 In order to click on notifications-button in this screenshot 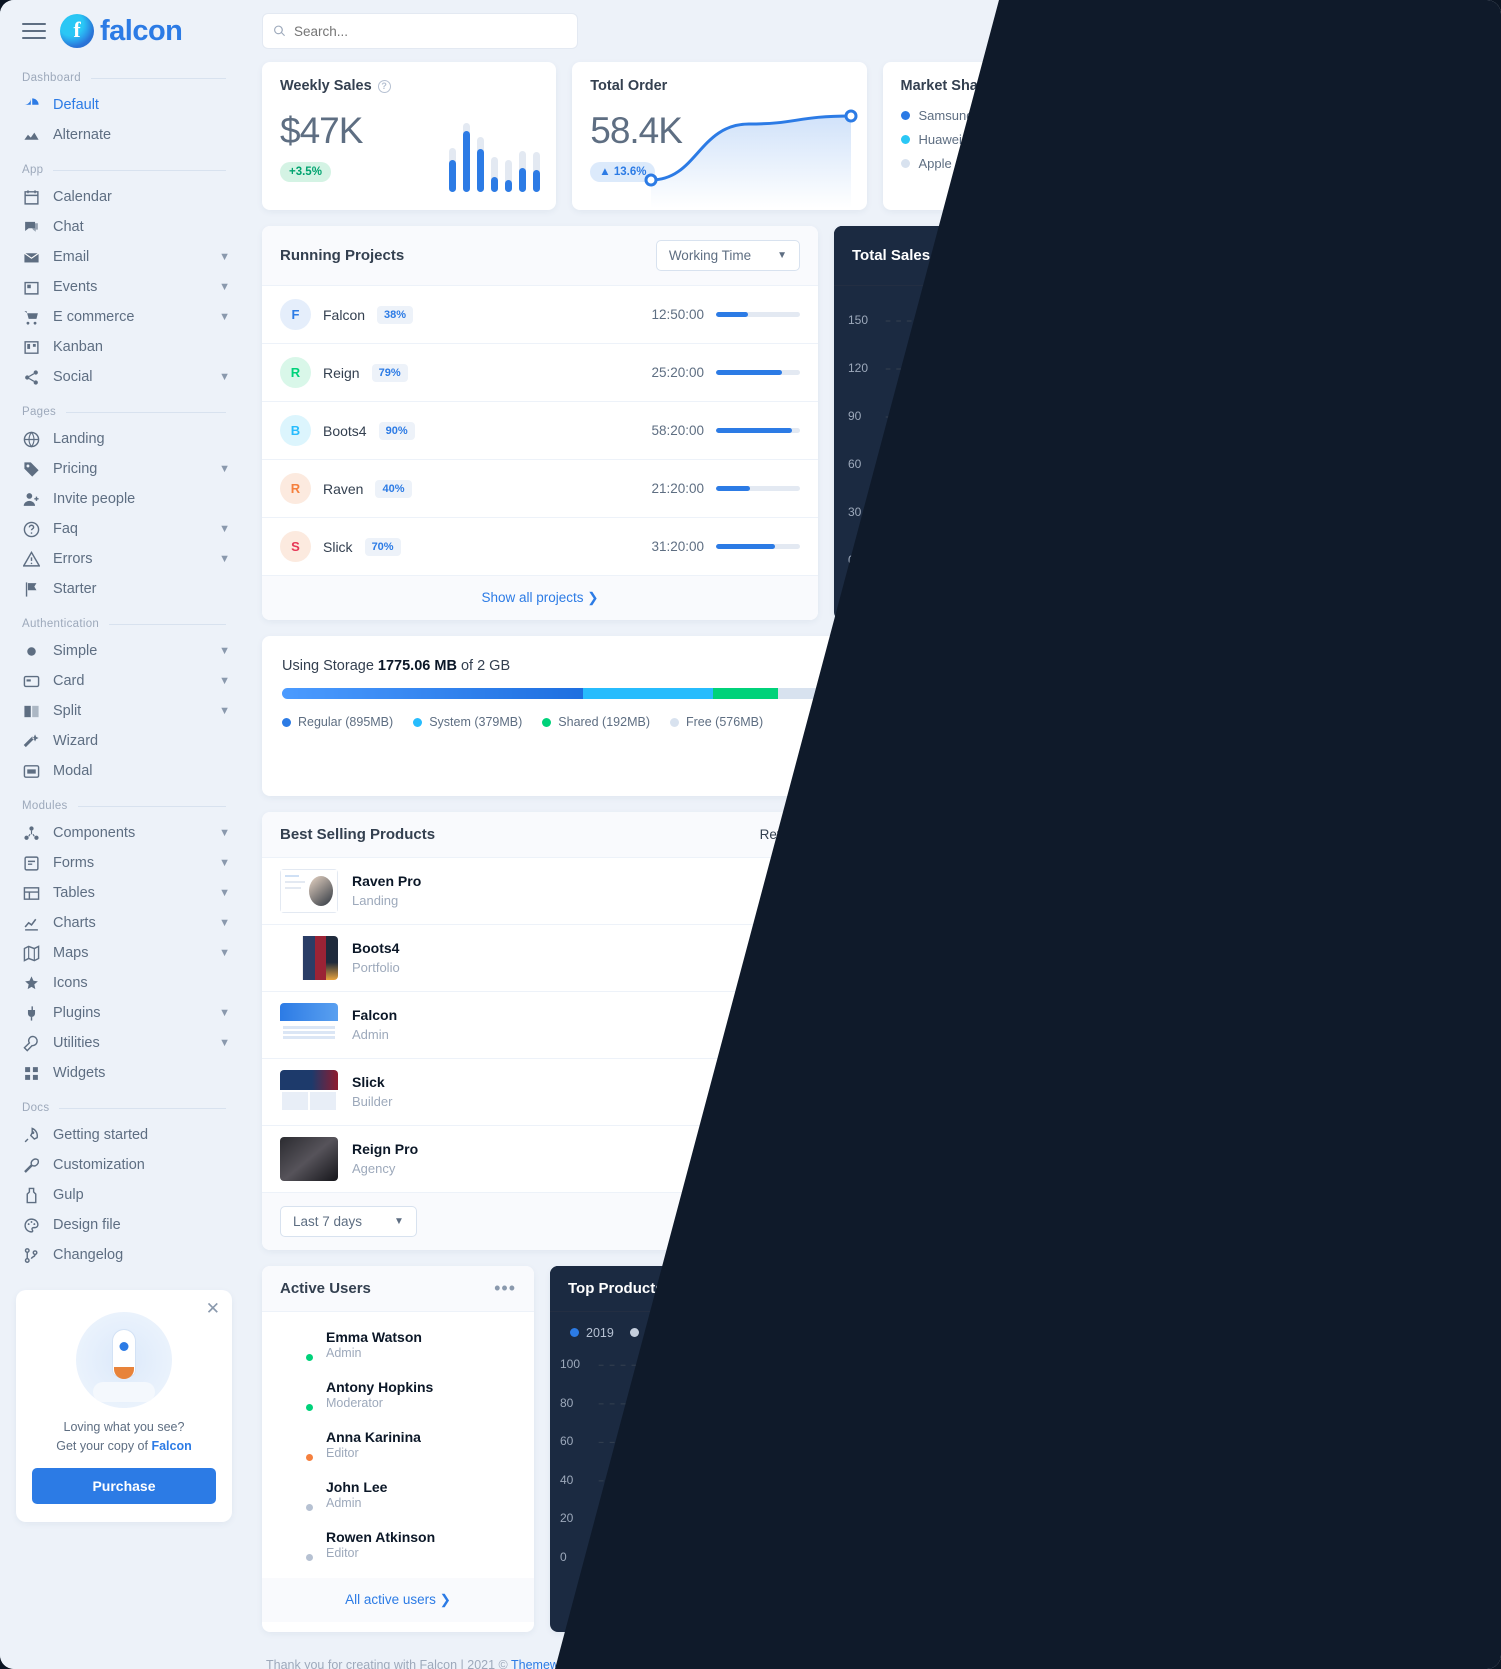, I will do `click(1424, 31)`.